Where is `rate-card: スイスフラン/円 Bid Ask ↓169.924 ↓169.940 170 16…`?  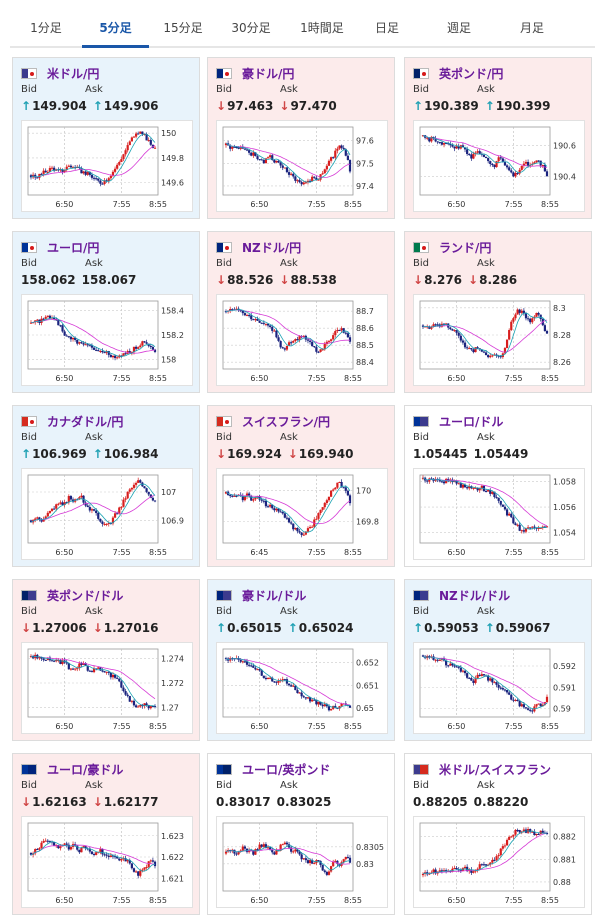
rate-card: スイスフラン/円 Bid Ask ↓169.924 ↓169.940 170 16… is located at coordinates (301, 486).